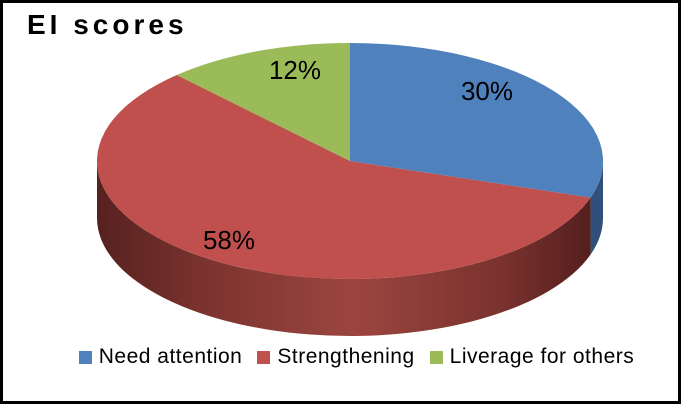  What do you see at coordinates (436, 357) in the screenshot?
I see `legend-swatch-liverage-for-others` at bounding box center [436, 357].